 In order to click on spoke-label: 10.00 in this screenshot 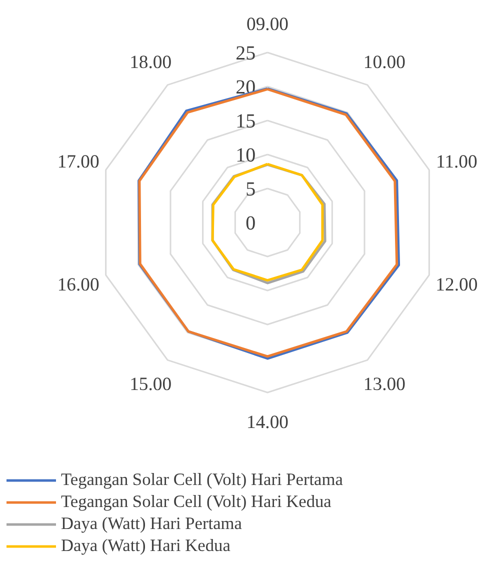, I will do `click(384, 63)`.